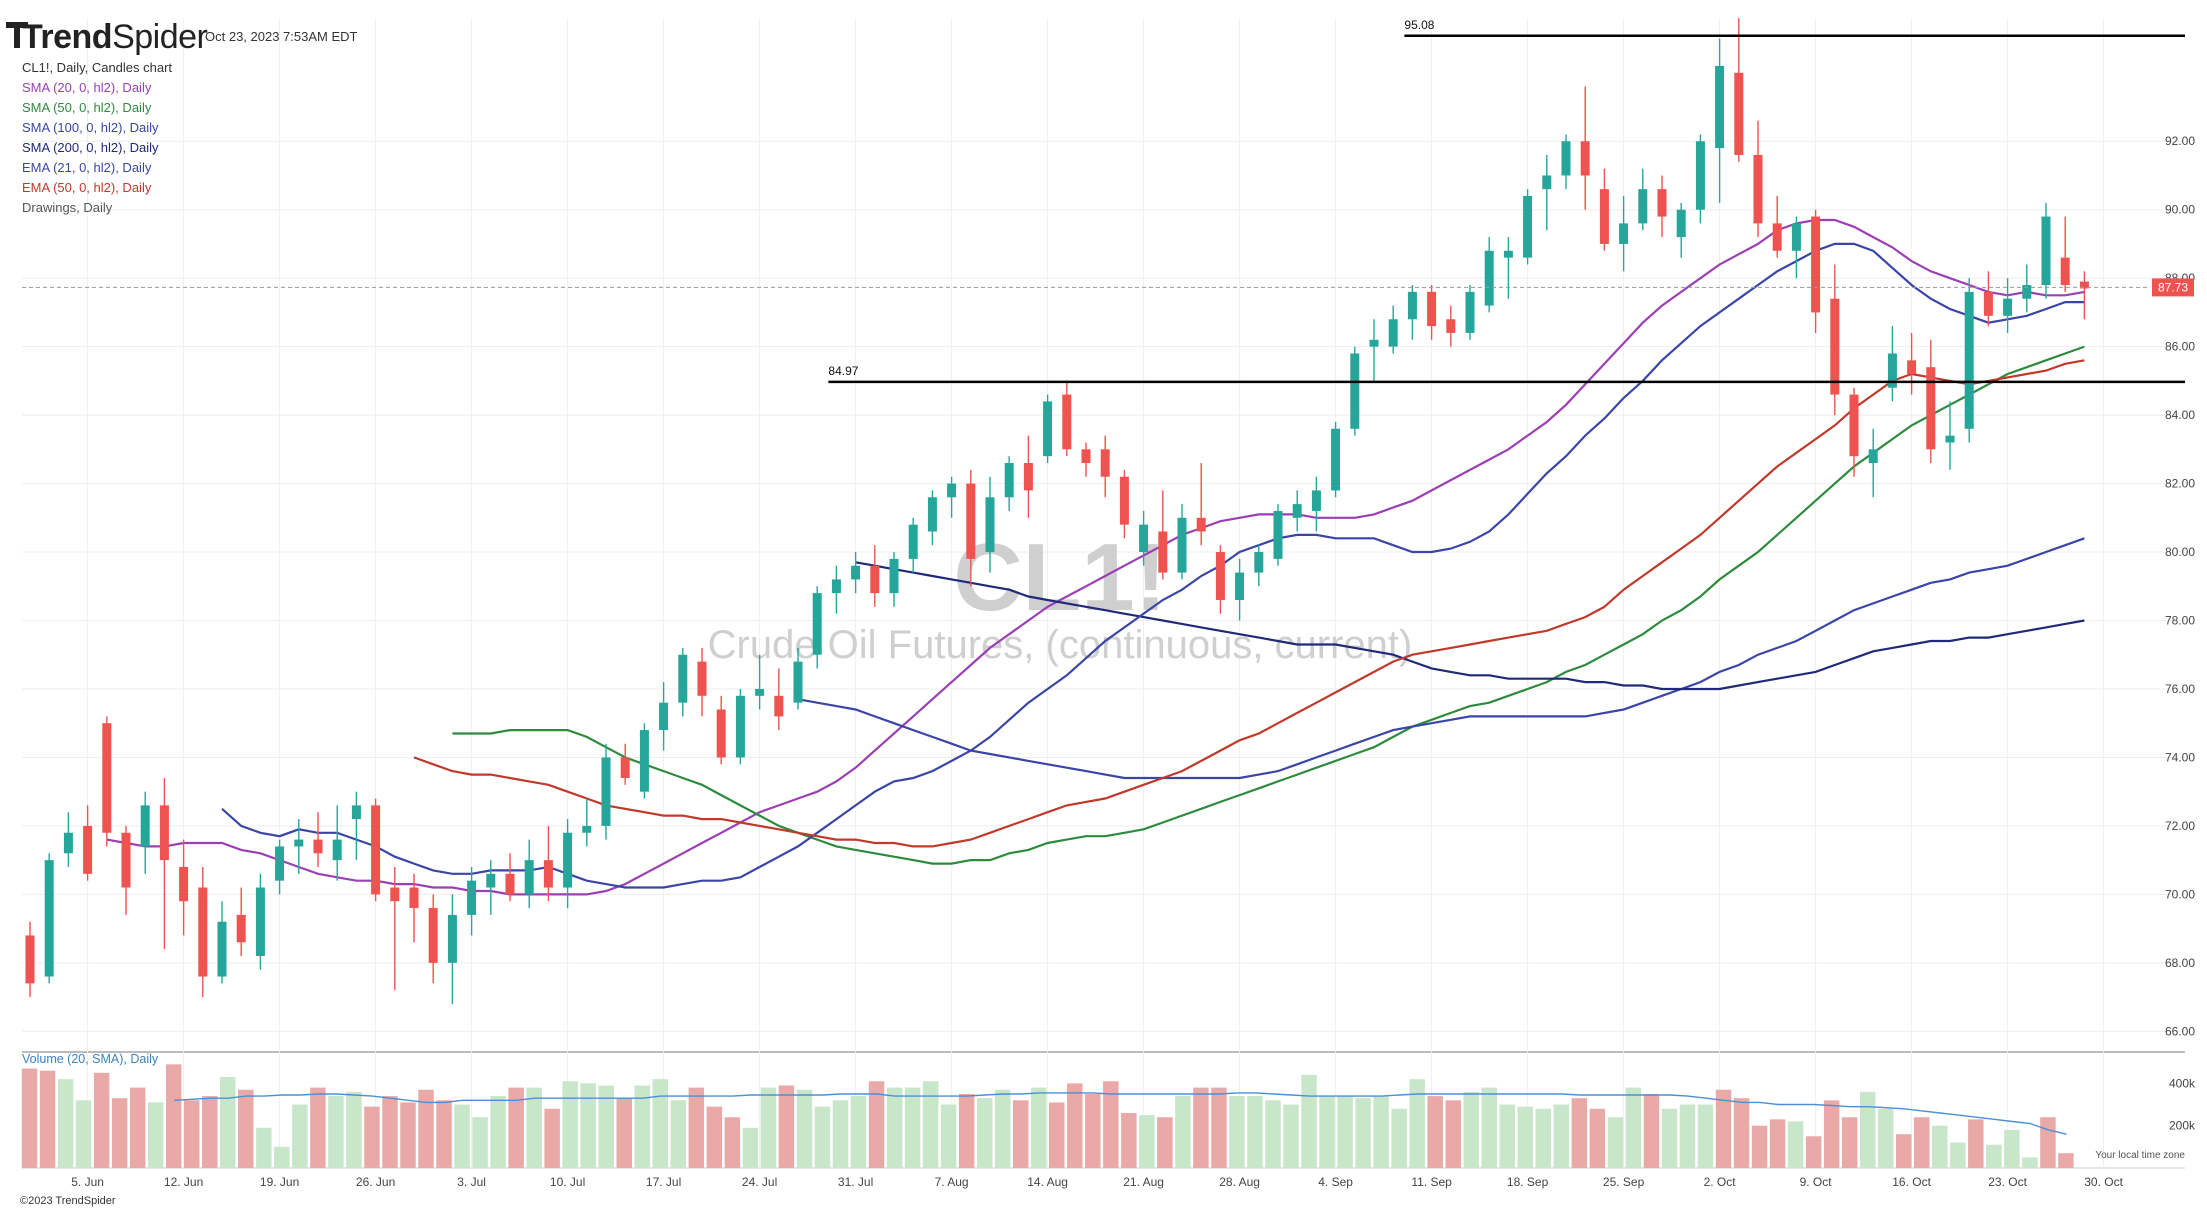 This screenshot has width=2207, height=1209. What do you see at coordinates (87, 187) in the screenshot?
I see `legend-item: EMA (50, 0, hl2), Daily` at bounding box center [87, 187].